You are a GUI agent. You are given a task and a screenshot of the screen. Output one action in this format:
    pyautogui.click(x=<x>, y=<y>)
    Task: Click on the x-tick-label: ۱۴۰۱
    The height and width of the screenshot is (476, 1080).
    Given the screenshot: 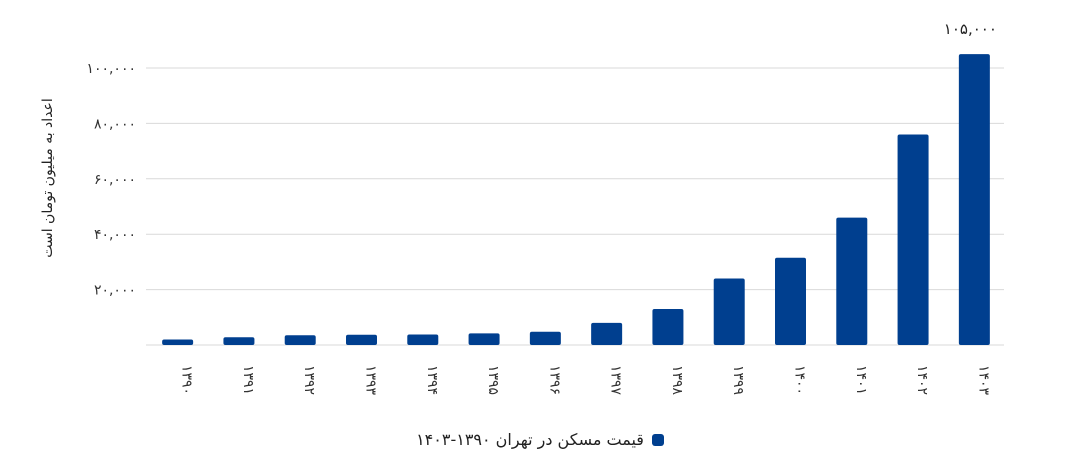 What is the action you would take?
    pyautogui.click(x=861, y=380)
    